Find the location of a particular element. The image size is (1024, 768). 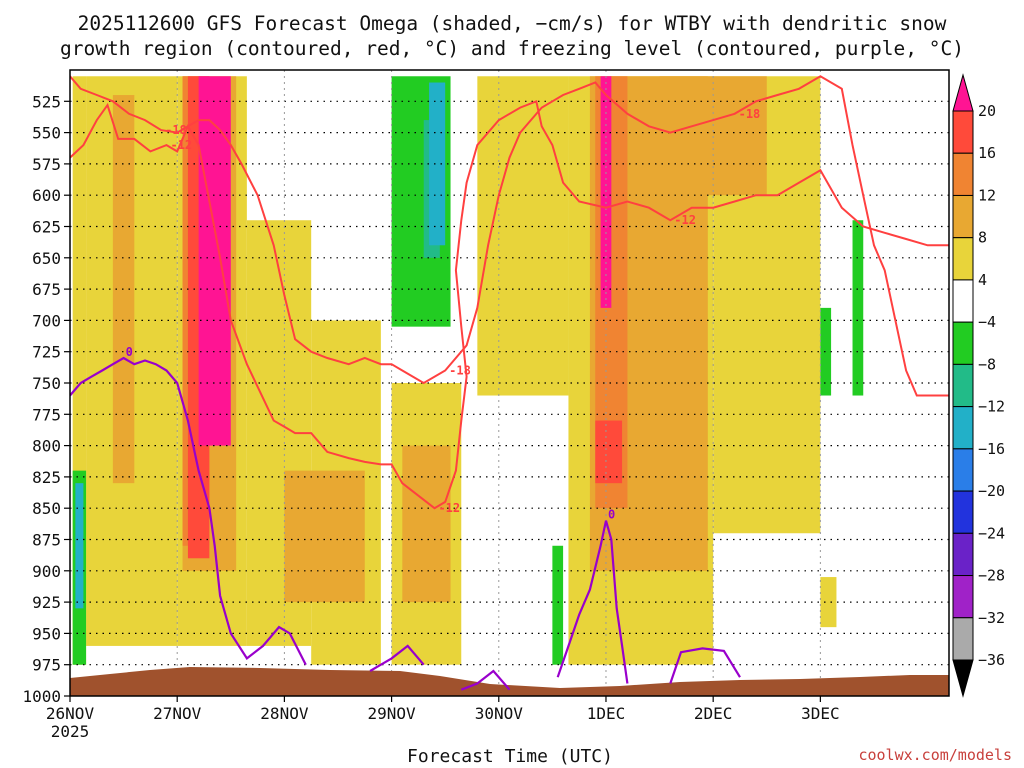

y-tick-label: 725 is located at coordinates (46, 352).